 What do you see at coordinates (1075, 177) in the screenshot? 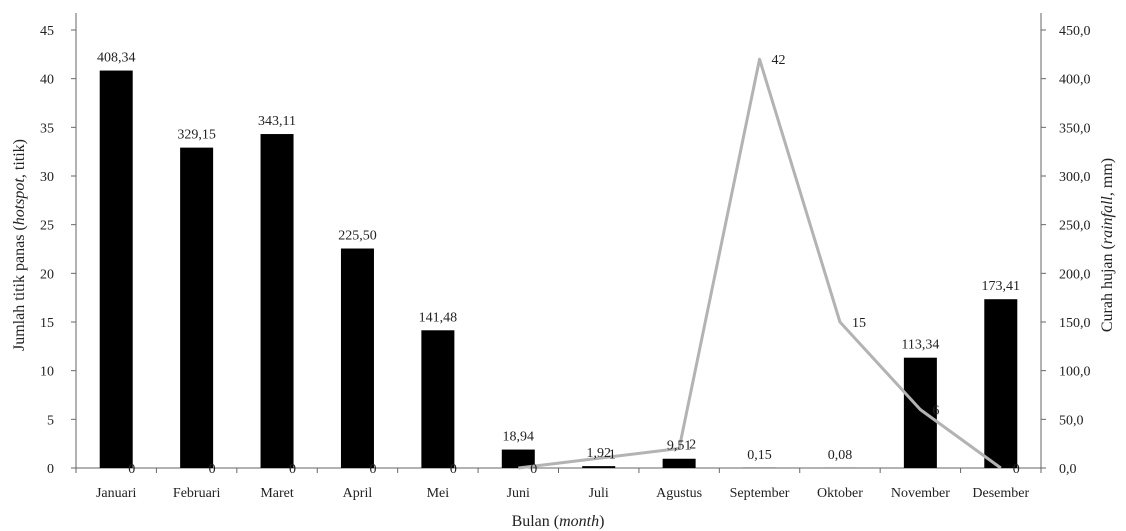
I see `right-tick-label: 300,0` at bounding box center [1075, 177].